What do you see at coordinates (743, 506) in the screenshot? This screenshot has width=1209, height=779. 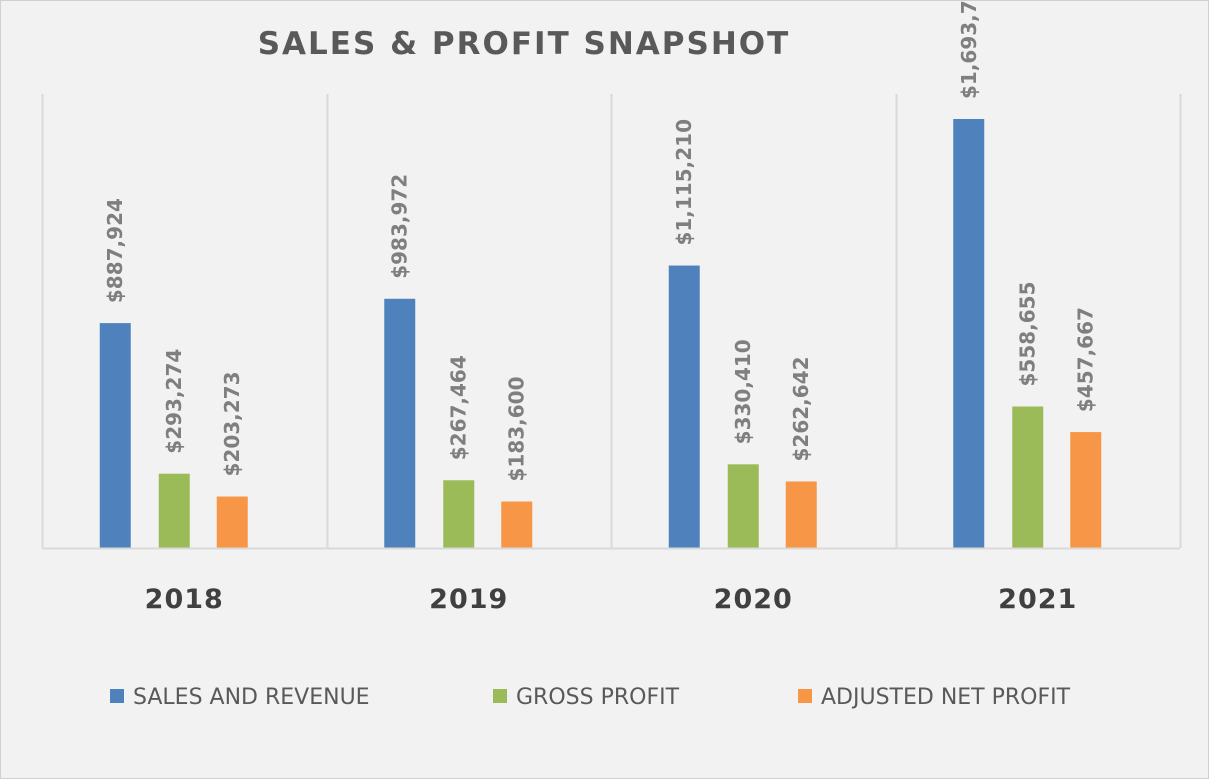 I see `bar-gross-profit-2020` at bounding box center [743, 506].